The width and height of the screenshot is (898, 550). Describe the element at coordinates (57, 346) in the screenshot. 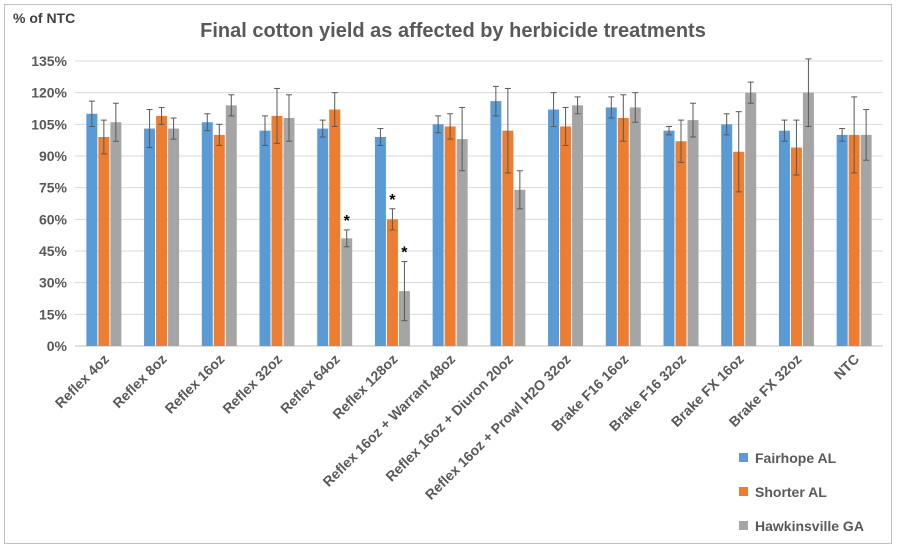

I see `y-tick-label: 0%` at that location.